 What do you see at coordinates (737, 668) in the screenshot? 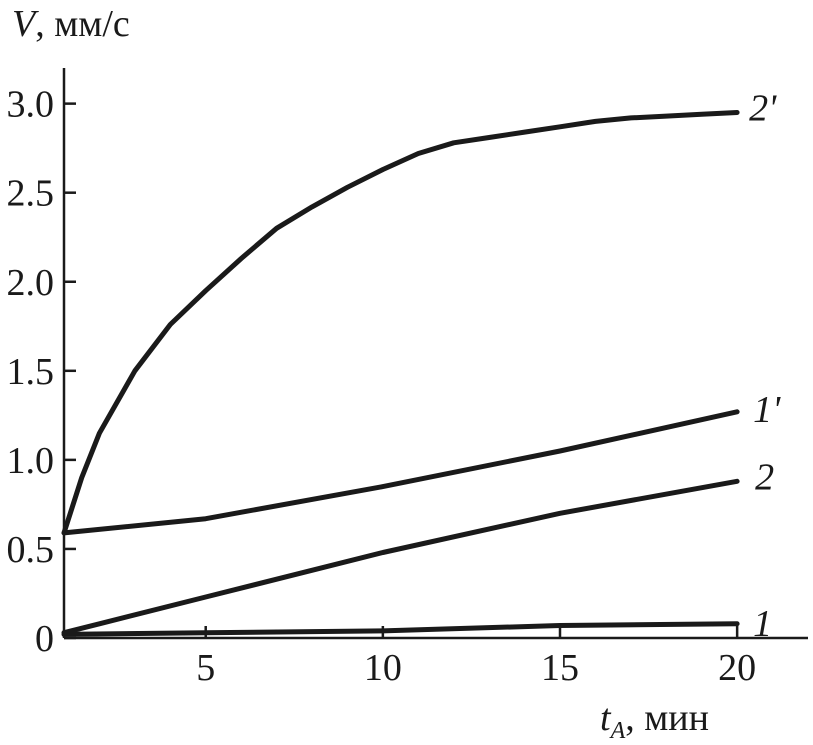
I see `x-tick-label: 20` at bounding box center [737, 668].